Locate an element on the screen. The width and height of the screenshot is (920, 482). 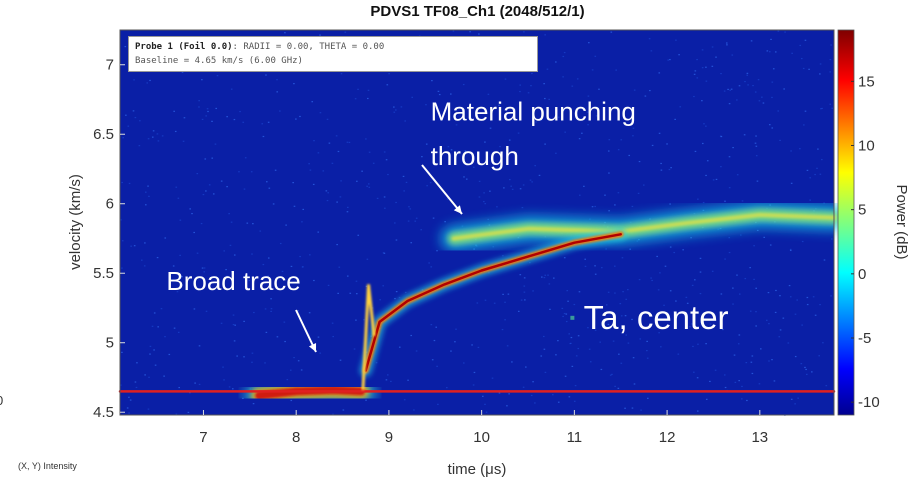
colorbar-tick-label: -10 is located at coordinates (869, 402).